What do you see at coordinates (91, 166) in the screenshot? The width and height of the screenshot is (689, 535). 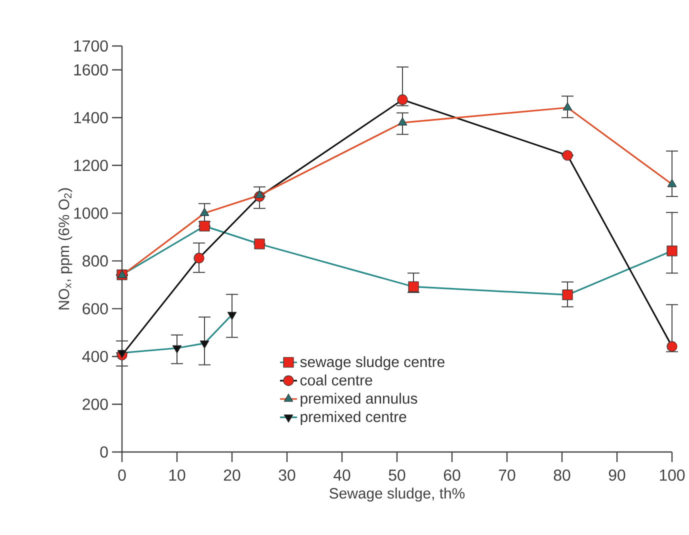 I see `y-tick-label: 1200` at bounding box center [91, 166].